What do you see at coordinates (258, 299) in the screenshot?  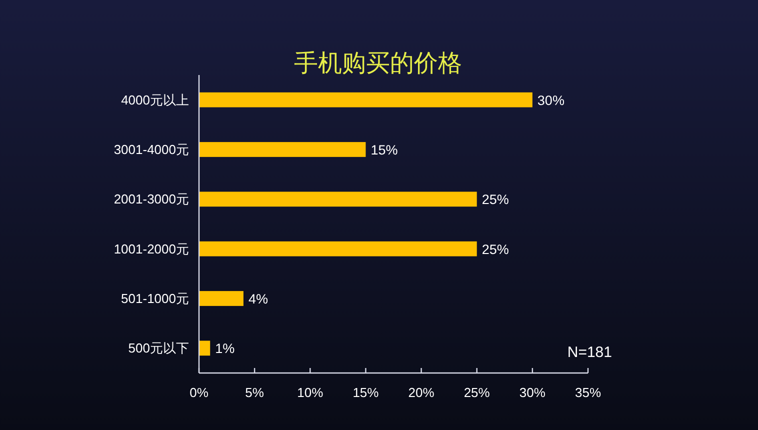 I see `data-label: 4%` at bounding box center [258, 299].